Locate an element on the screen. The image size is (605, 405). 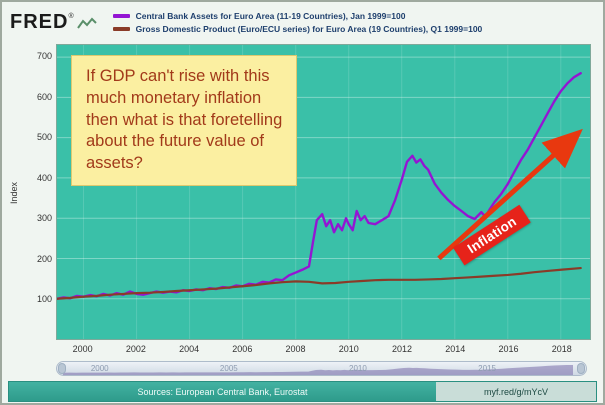
x-tick-label: 2018 is located at coordinates (561, 349).